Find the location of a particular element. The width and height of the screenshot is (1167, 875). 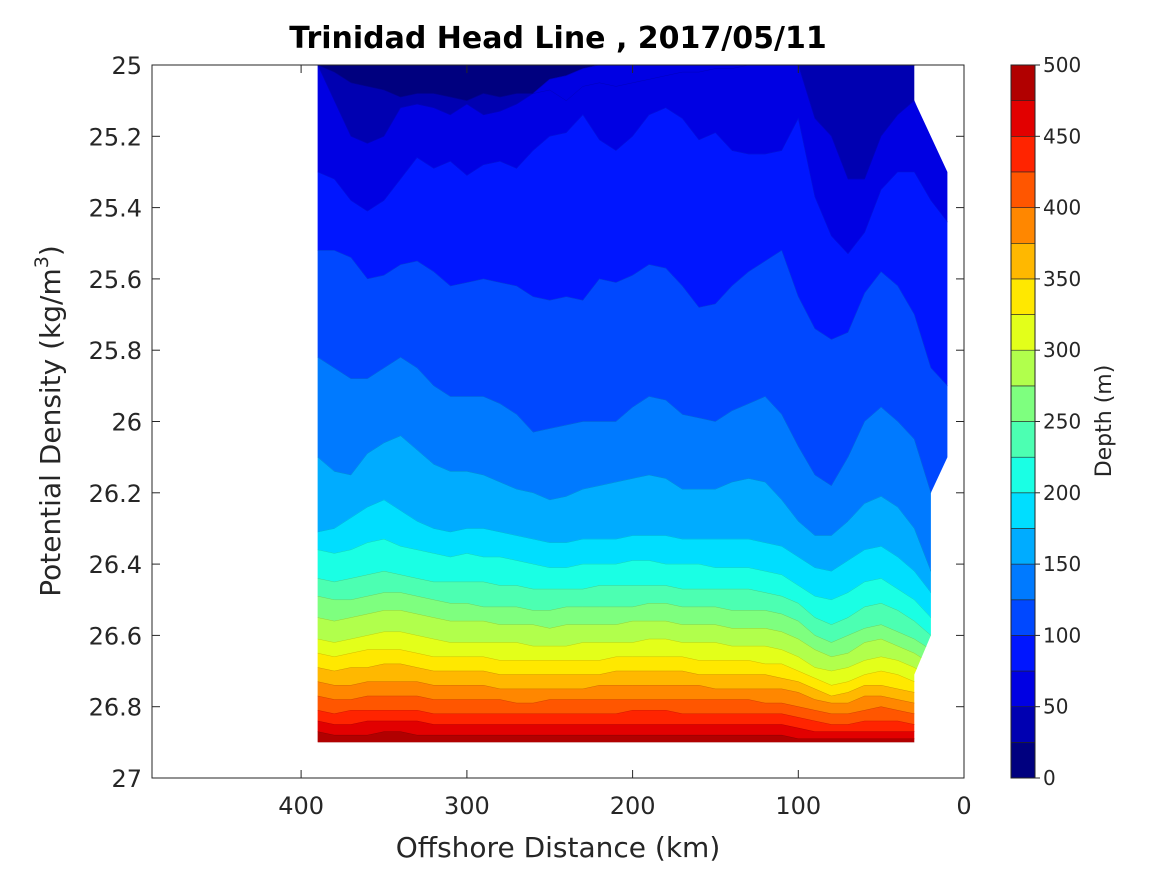

y-tick-label-25: 25 is located at coordinates (126, 66).